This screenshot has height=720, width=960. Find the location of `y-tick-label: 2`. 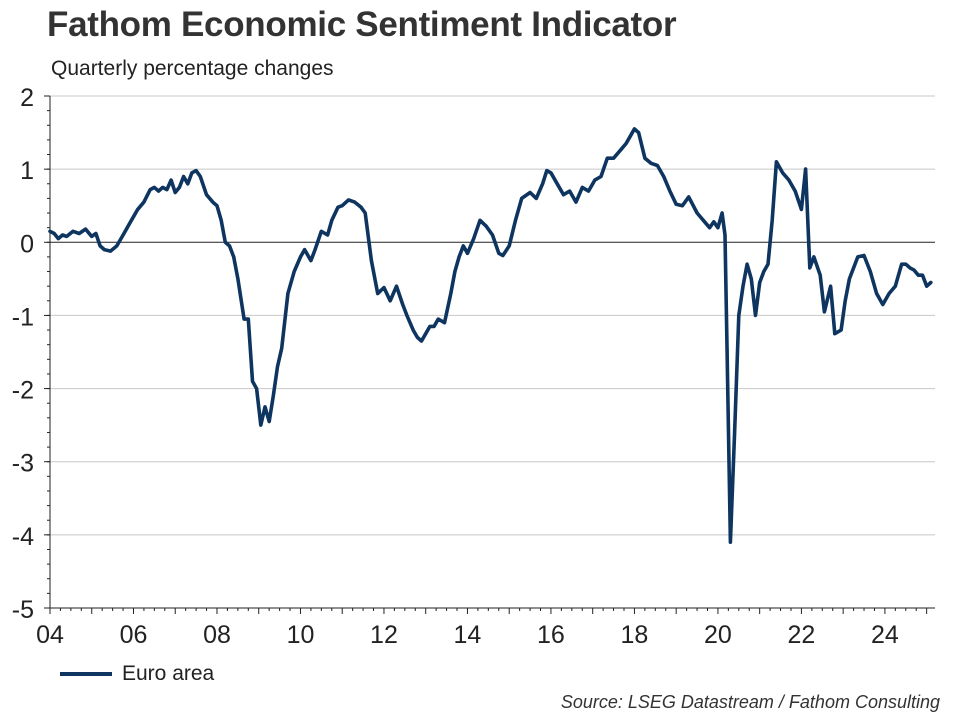

y-tick-label: 2 is located at coordinates (27, 98).